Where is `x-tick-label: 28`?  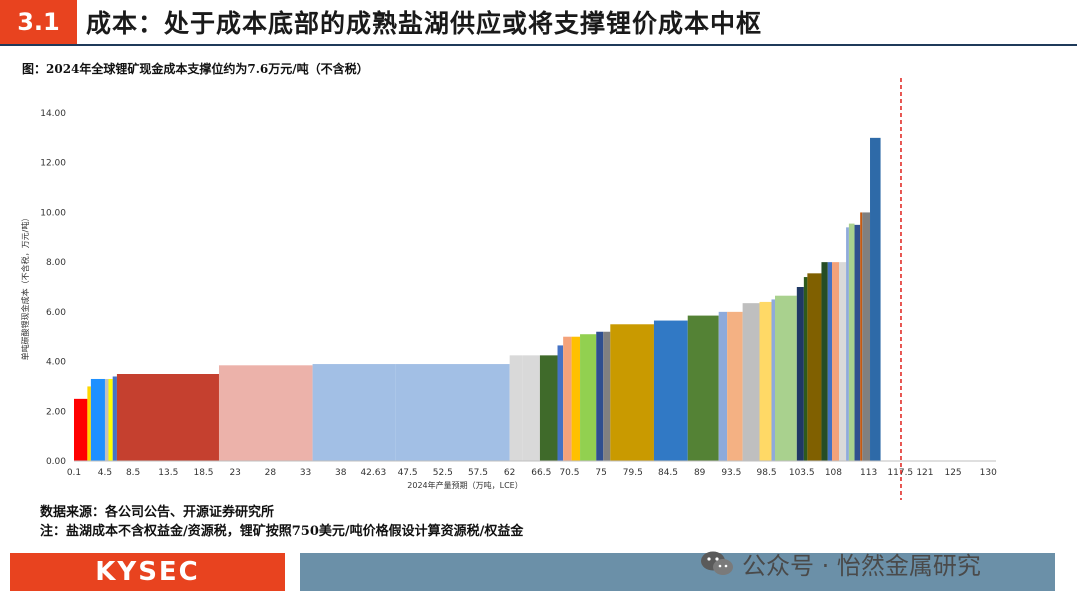
x-tick-label: 28 is located at coordinates (271, 473).